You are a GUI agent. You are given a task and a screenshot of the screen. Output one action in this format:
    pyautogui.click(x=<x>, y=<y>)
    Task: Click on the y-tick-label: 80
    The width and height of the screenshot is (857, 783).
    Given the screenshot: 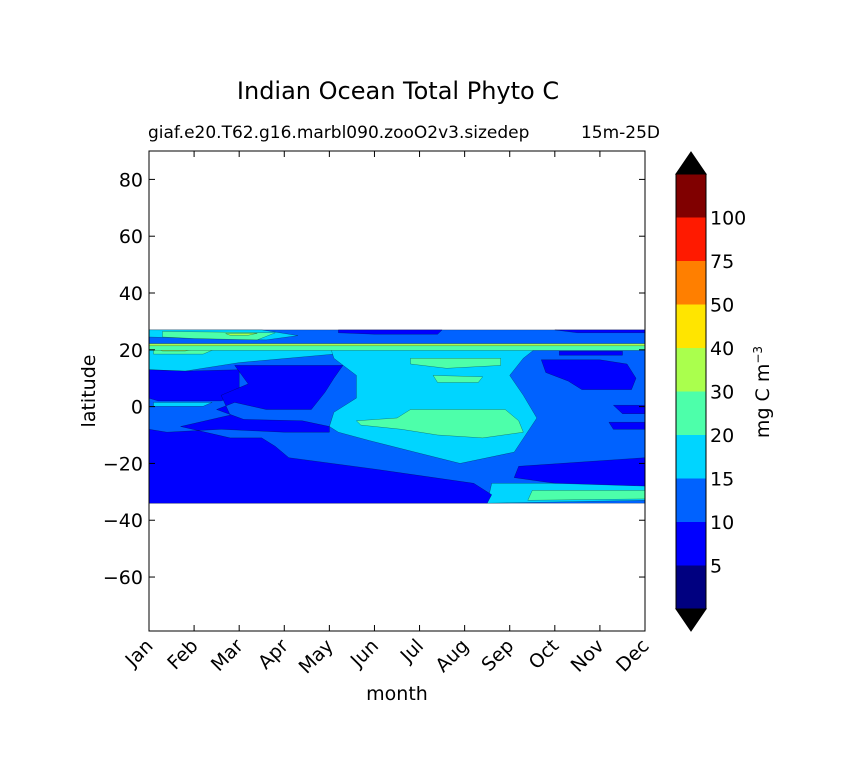 What is the action you would take?
    pyautogui.click(x=131, y=180)
    